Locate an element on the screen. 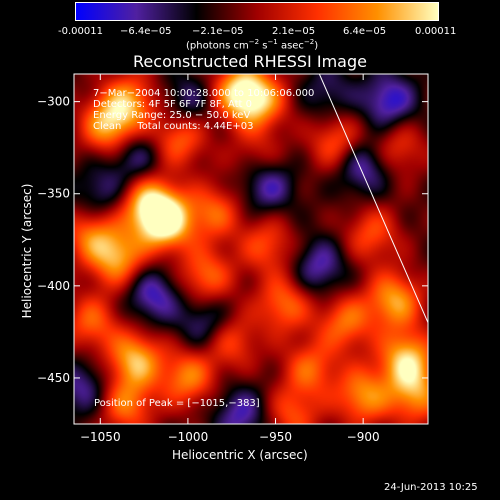  annotation-energy-range: Energy Range: 25.0 − 50.0 keV is located at coordinates (172, 115).